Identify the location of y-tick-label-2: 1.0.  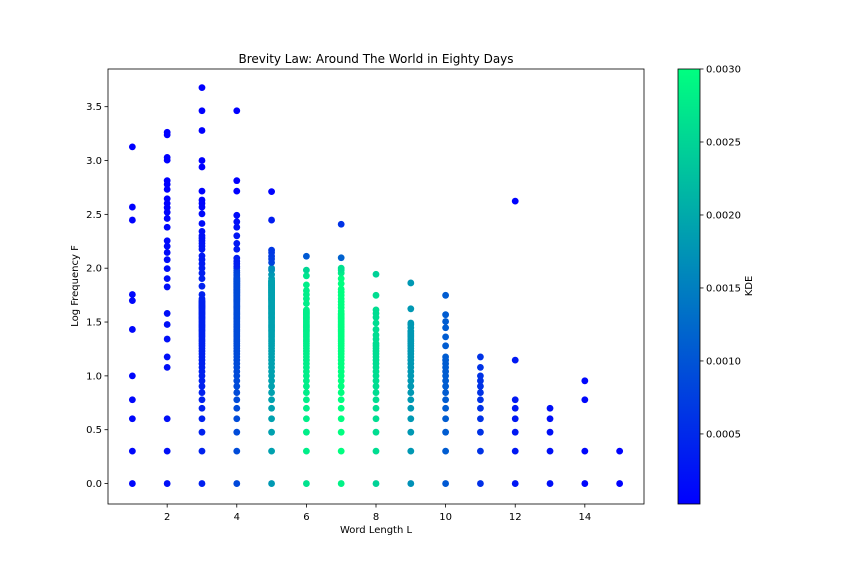
(94, 376).